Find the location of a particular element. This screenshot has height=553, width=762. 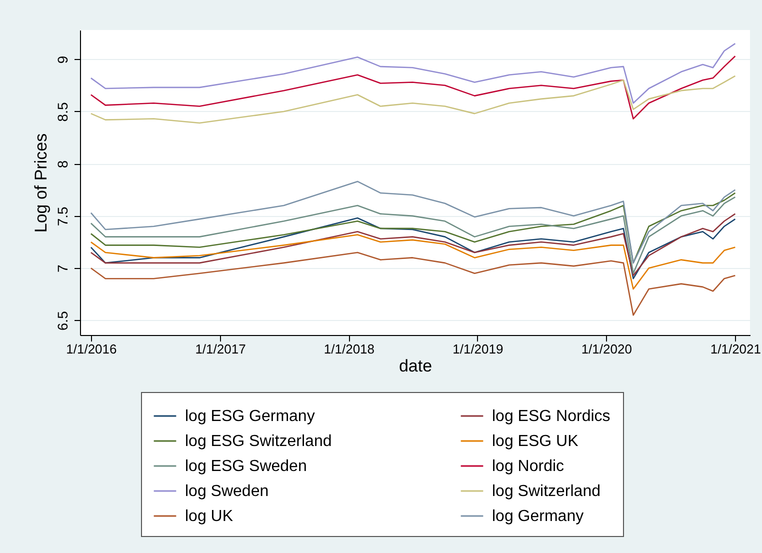

y-tick-label: 6.5 is located at coordinates (62, 320).